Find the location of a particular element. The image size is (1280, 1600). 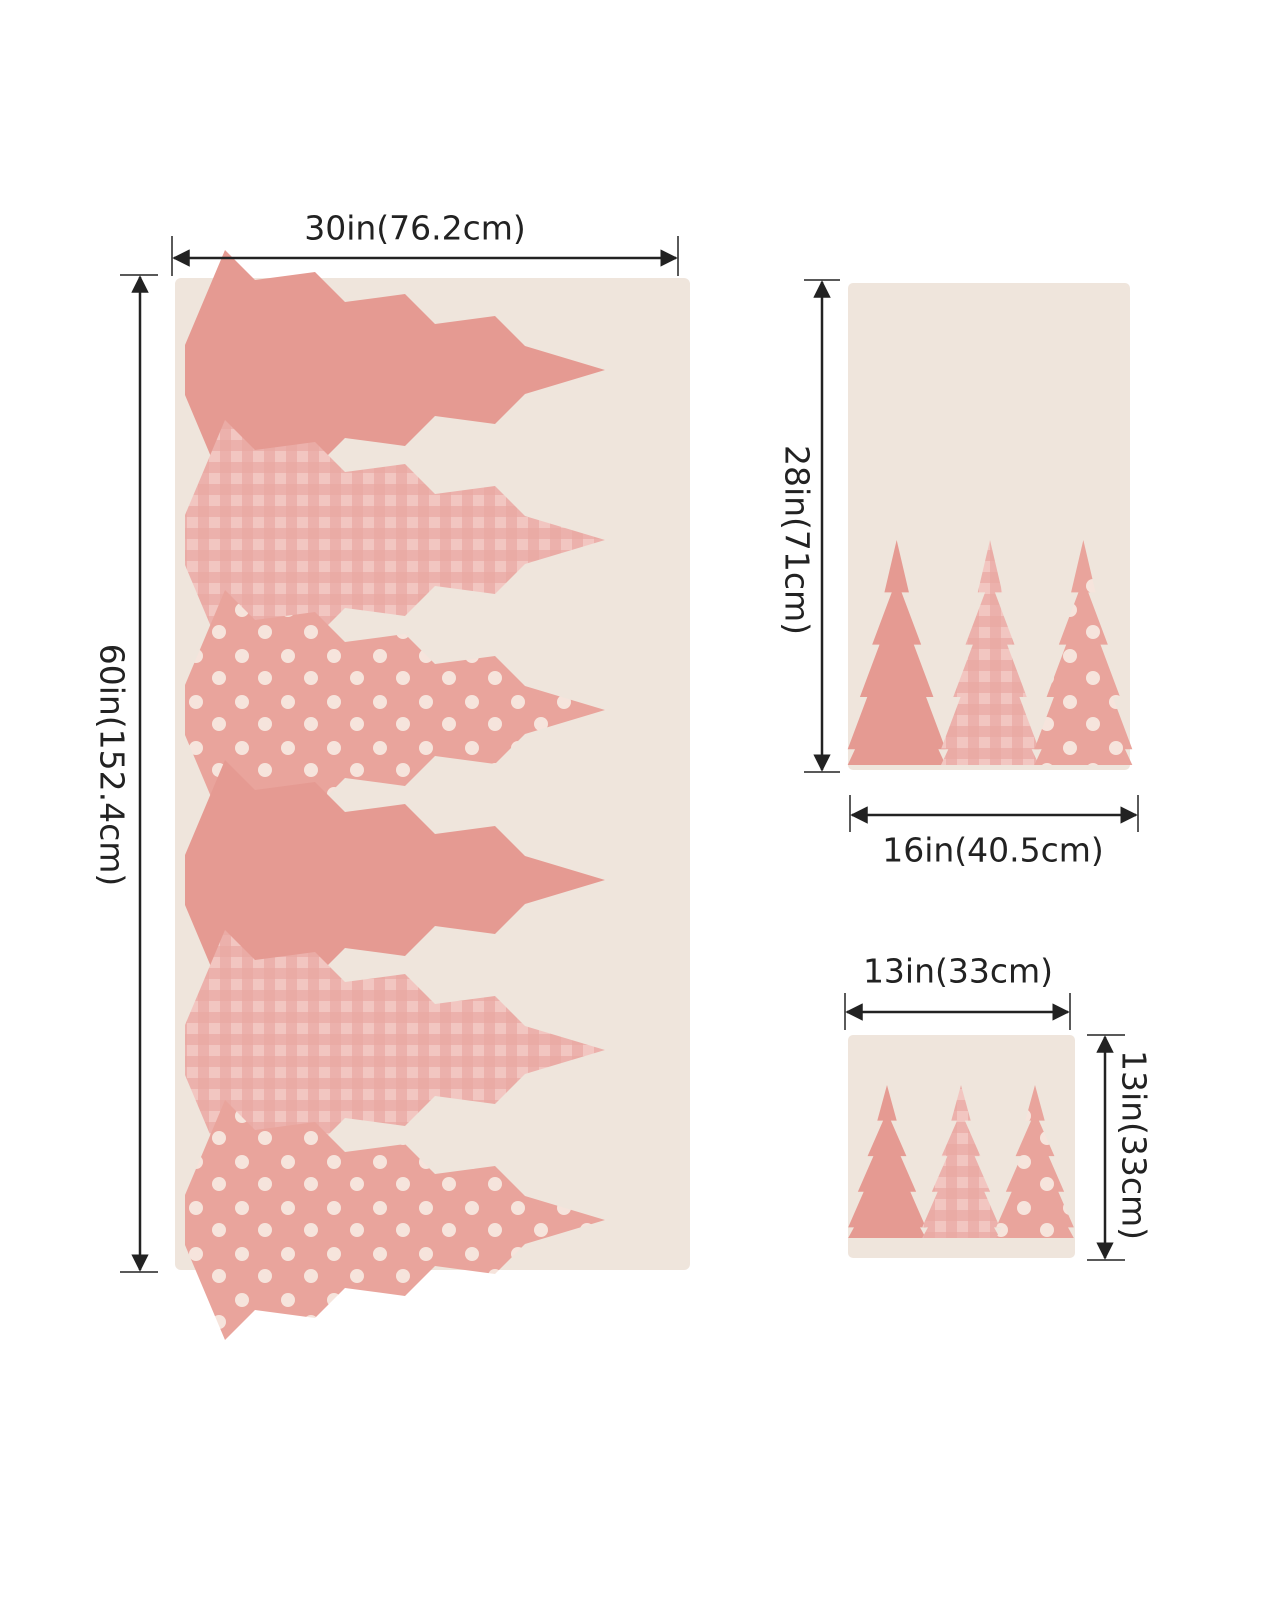

height-label: 13in(33cm) is located at coordinates (1134, 1145).